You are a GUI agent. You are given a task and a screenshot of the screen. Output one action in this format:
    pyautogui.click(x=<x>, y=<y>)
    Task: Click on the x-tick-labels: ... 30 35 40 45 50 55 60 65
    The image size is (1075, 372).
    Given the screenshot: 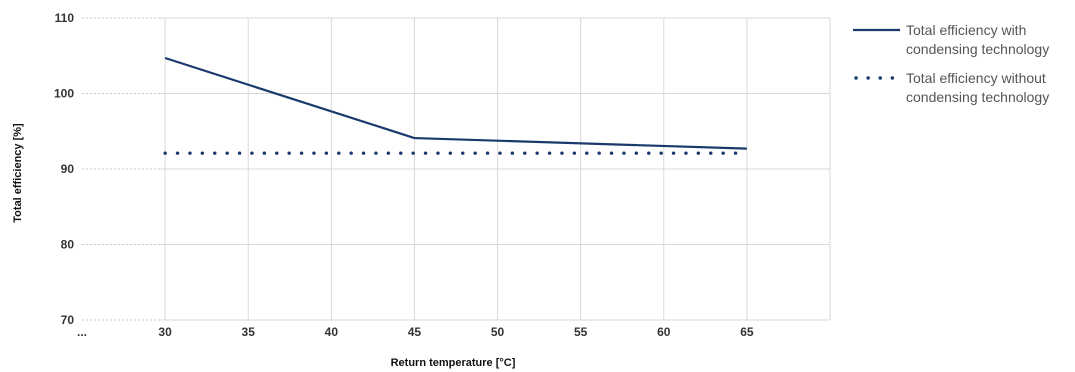 What is the action you would take?
    pyautogui.click(x=415, y=332)
    